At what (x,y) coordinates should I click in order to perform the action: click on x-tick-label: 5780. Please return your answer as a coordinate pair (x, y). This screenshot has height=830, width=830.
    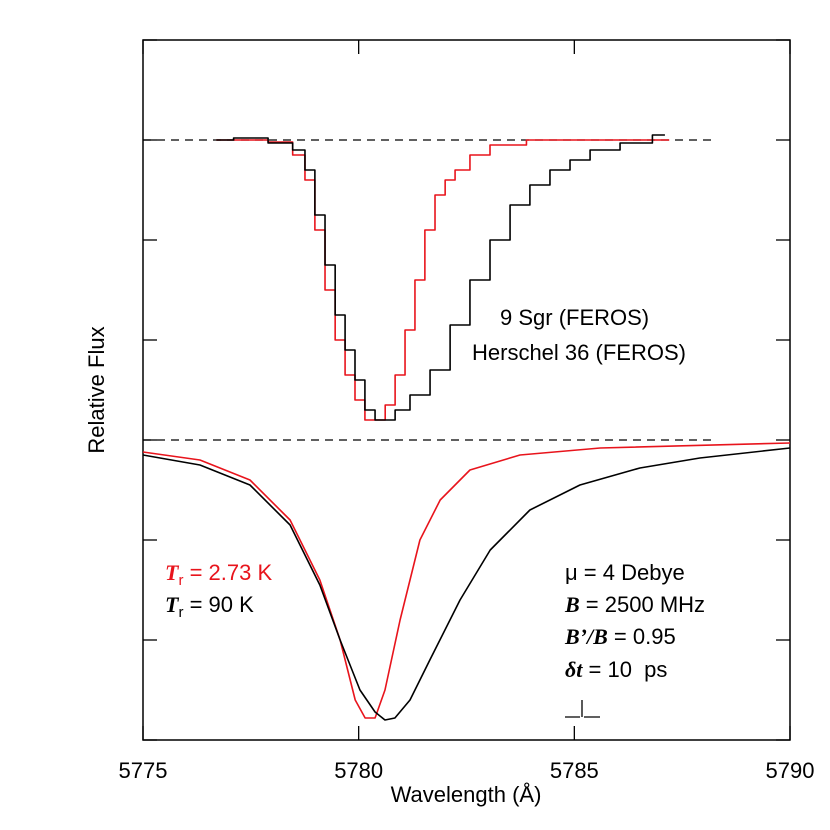
    Looking at the image, I should click on (358, 770).